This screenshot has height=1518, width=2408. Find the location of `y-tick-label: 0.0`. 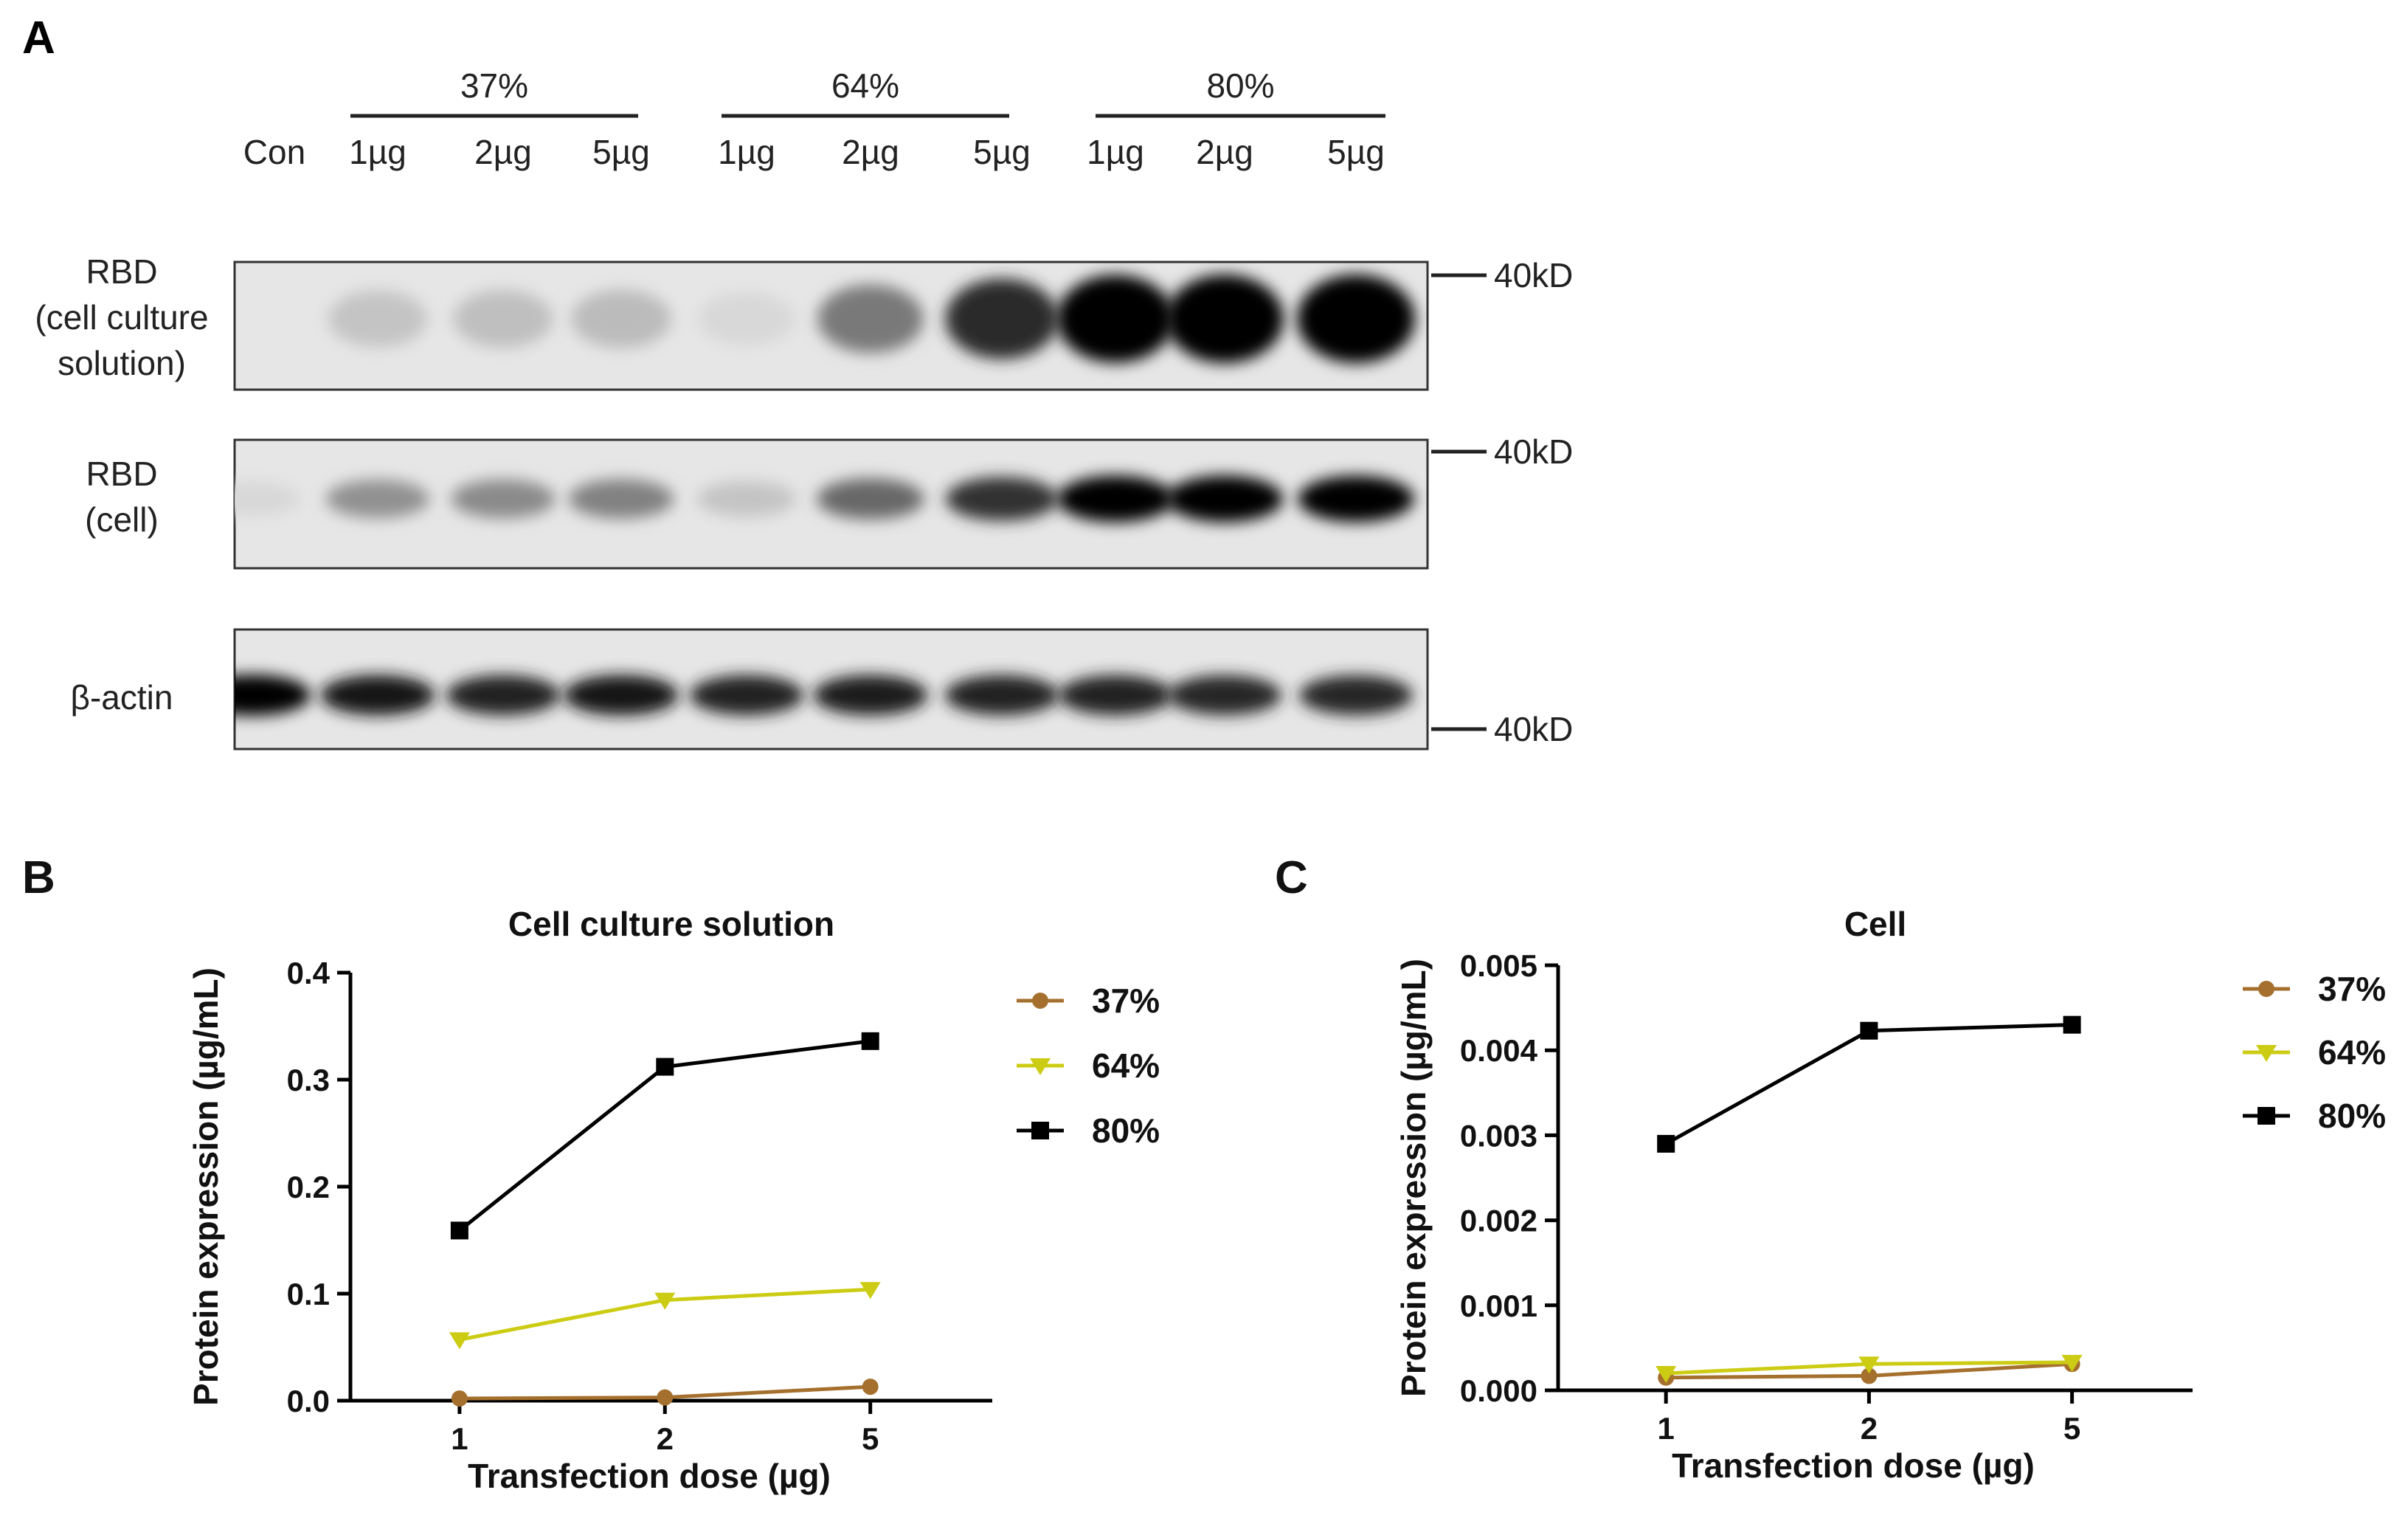

y-tick-label: 0.0 is located at coordinates (309, 1401).